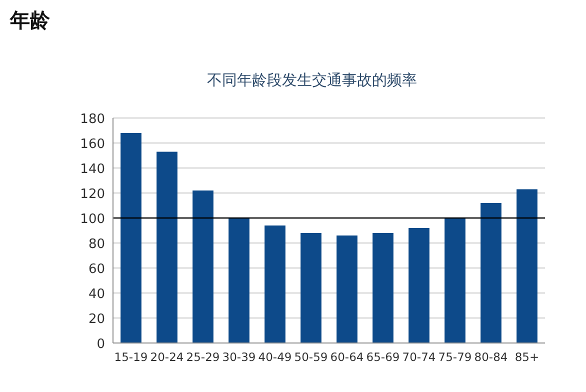 The width and height of the screenshot is (586, 392). I want to click on x-tick-label: 30-39, so click(239, 357).